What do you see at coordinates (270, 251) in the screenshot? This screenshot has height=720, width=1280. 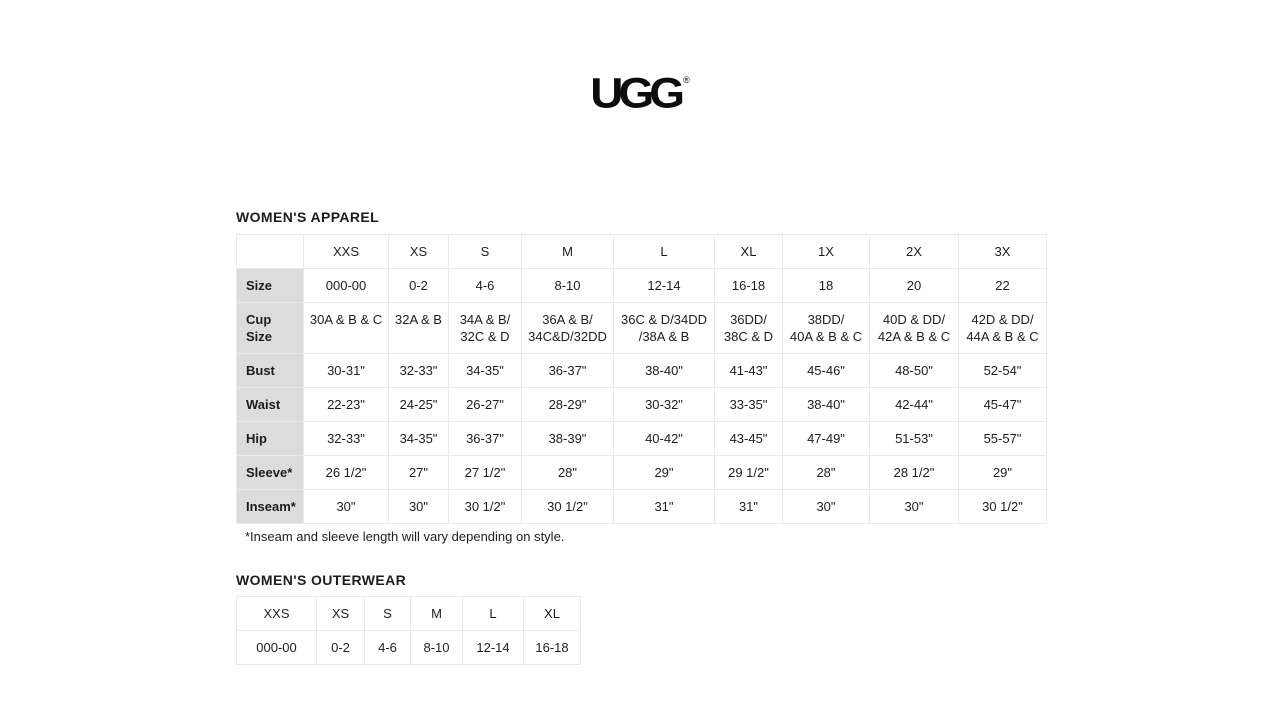 I see `apparel-corner-cell` at bounding box center [270, 251].